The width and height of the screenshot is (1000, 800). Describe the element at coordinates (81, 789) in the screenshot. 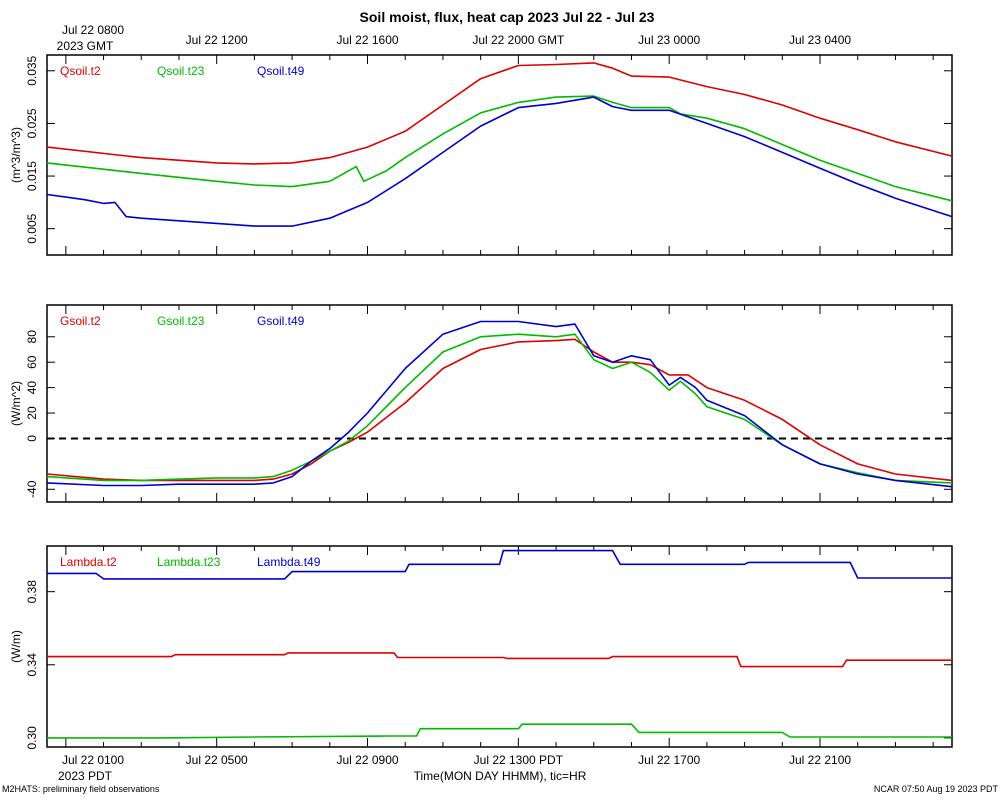

I see `footer-left: M2HATS: preliminary field observations` at that location.